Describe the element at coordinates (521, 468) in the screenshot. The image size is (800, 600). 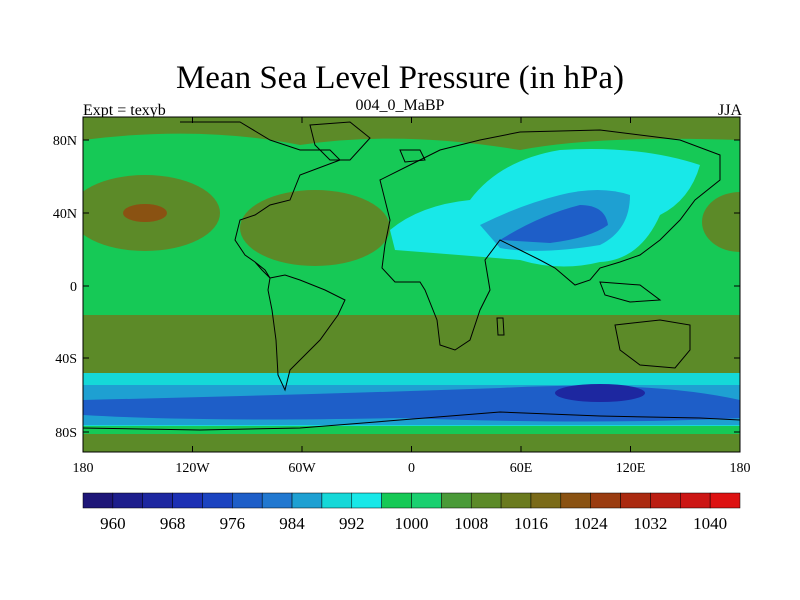
I see `lon-tick-label: 60E` at that location.